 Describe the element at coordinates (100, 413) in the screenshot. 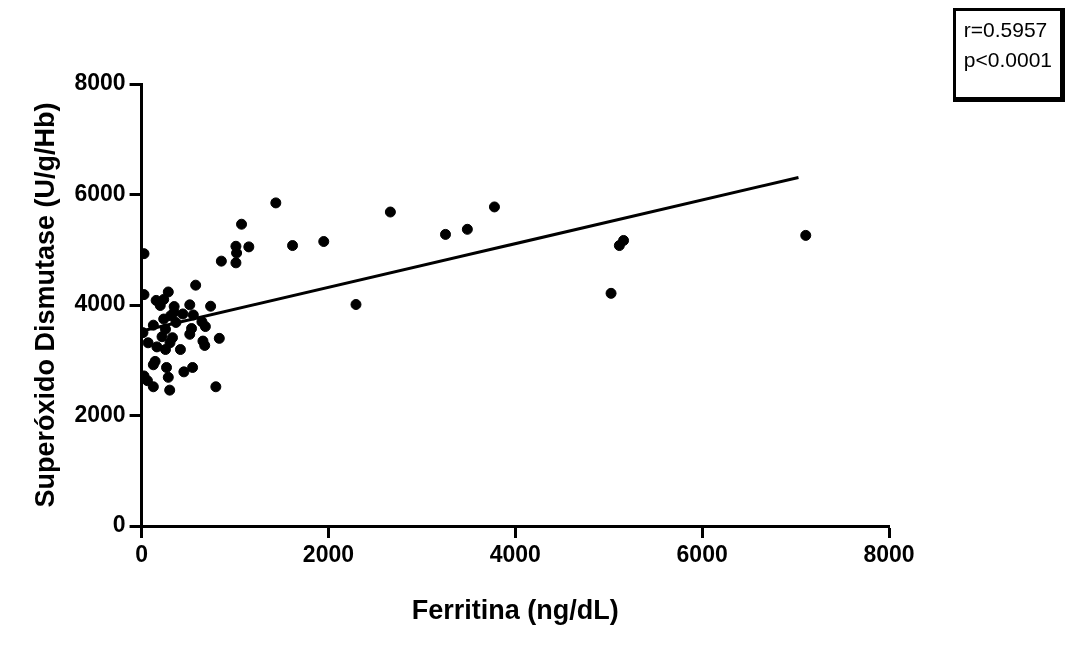

I see `y-tick-label: 2000` at that location.